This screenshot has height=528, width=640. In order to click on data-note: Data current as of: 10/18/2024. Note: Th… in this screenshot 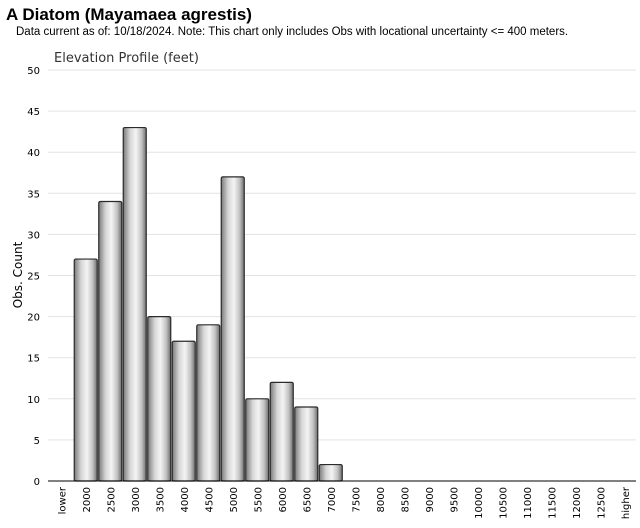, I will do `click(292, 32)`.